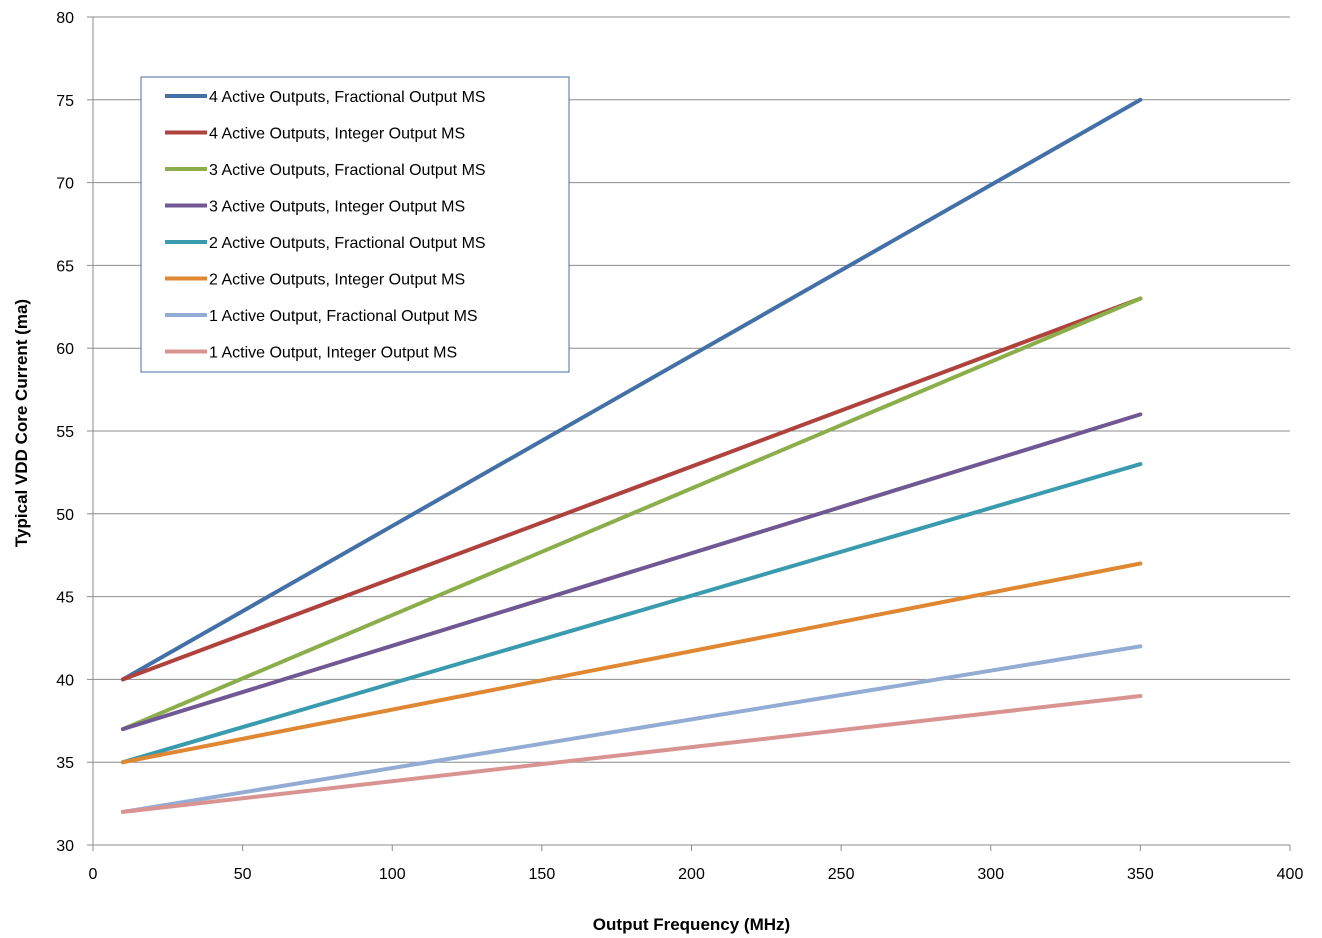 The height and width of the screenshot is (938, 1322). What do you see at coordinates (337, 280) in the screenshot?
I see `legend-label-6: 2 Active Outputs, Integer Output MS` at bounding box center [337, 280].